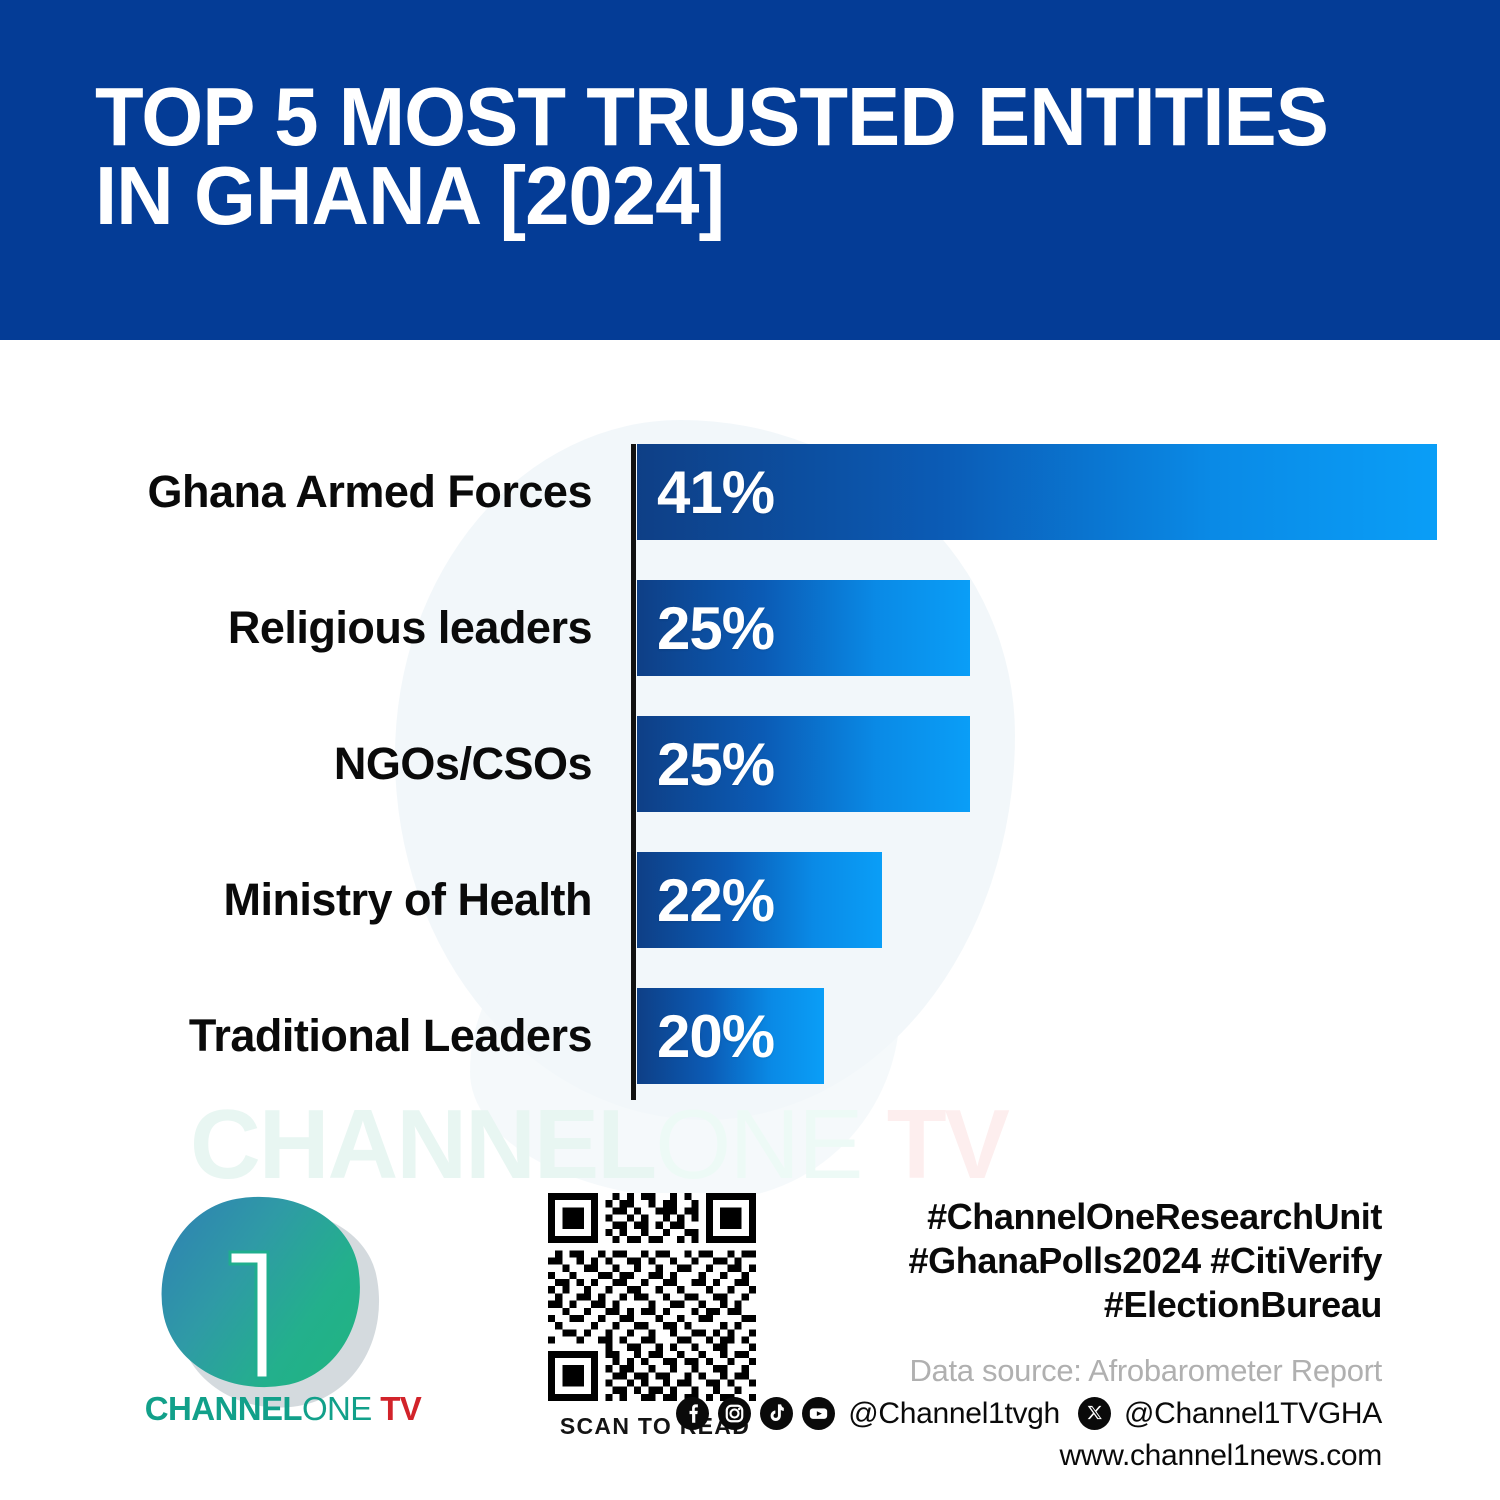 The image size is (1500, 1500). I want to click on bar-category-label: Ghana Armed Forces, so click(370, 491).